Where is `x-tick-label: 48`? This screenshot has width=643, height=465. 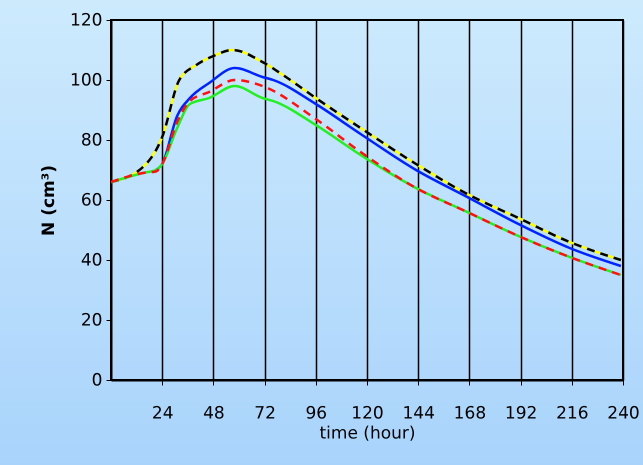 x-tick-label: 48 is located at coordinates (214, 414).